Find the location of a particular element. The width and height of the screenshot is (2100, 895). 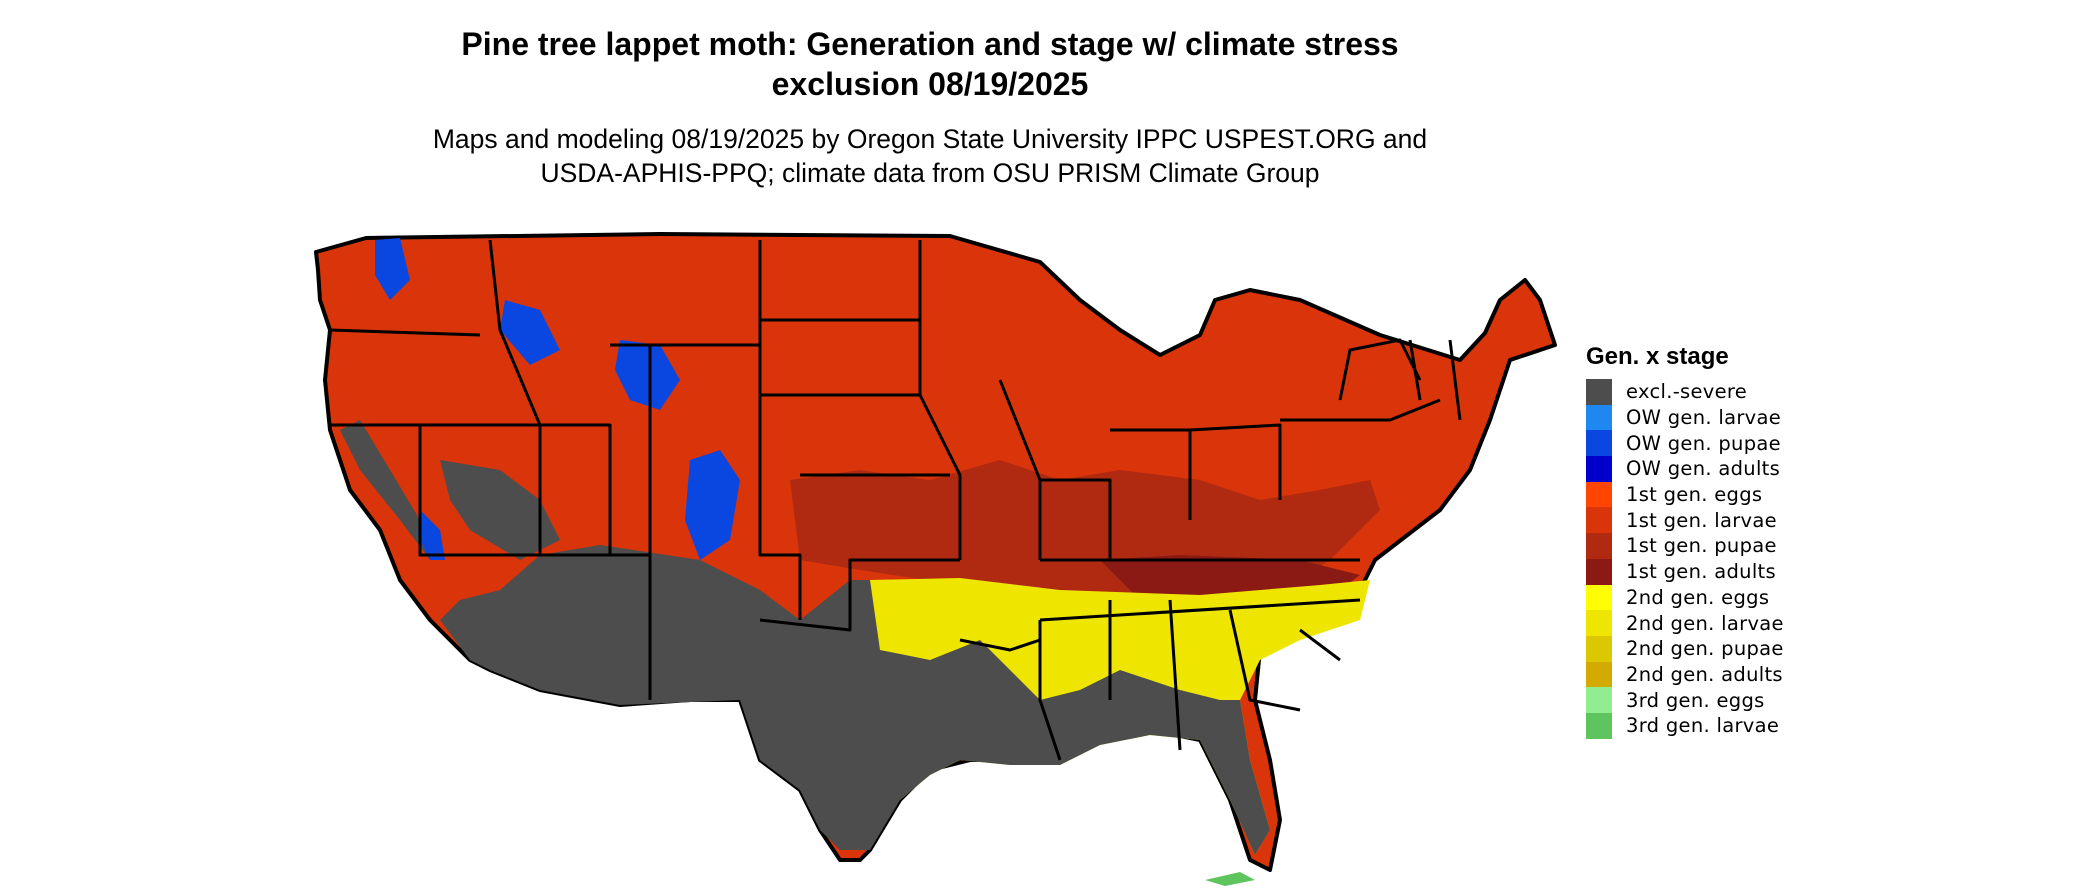

ow-washington is located at coordinates (392, 269).